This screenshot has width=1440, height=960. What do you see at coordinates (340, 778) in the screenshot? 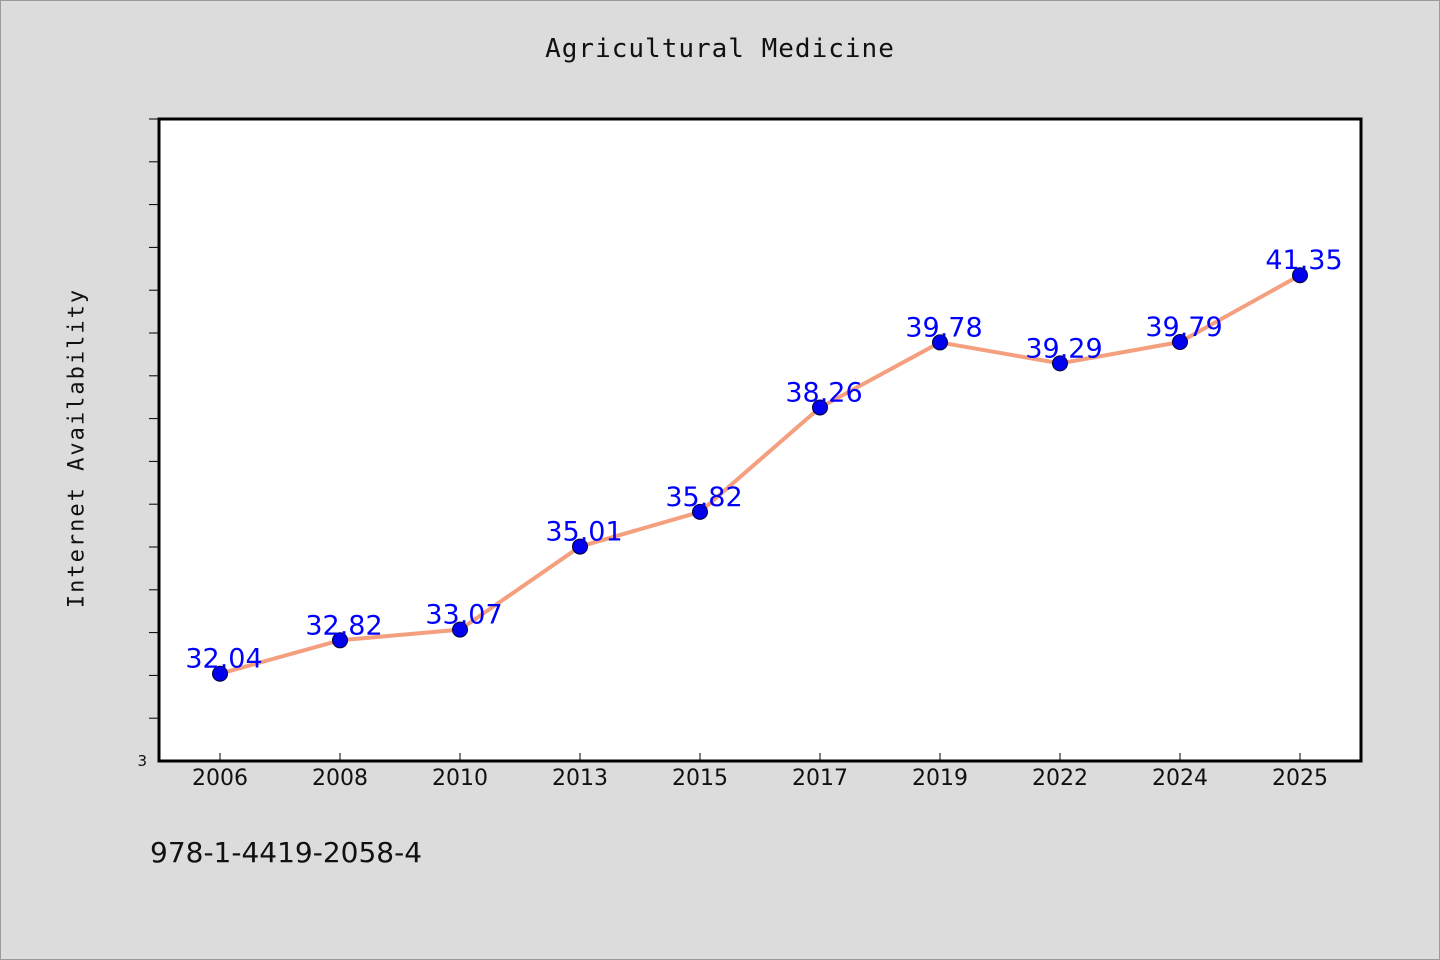
I see `x-tick-label: 2008` at bounding box center [340, 778].